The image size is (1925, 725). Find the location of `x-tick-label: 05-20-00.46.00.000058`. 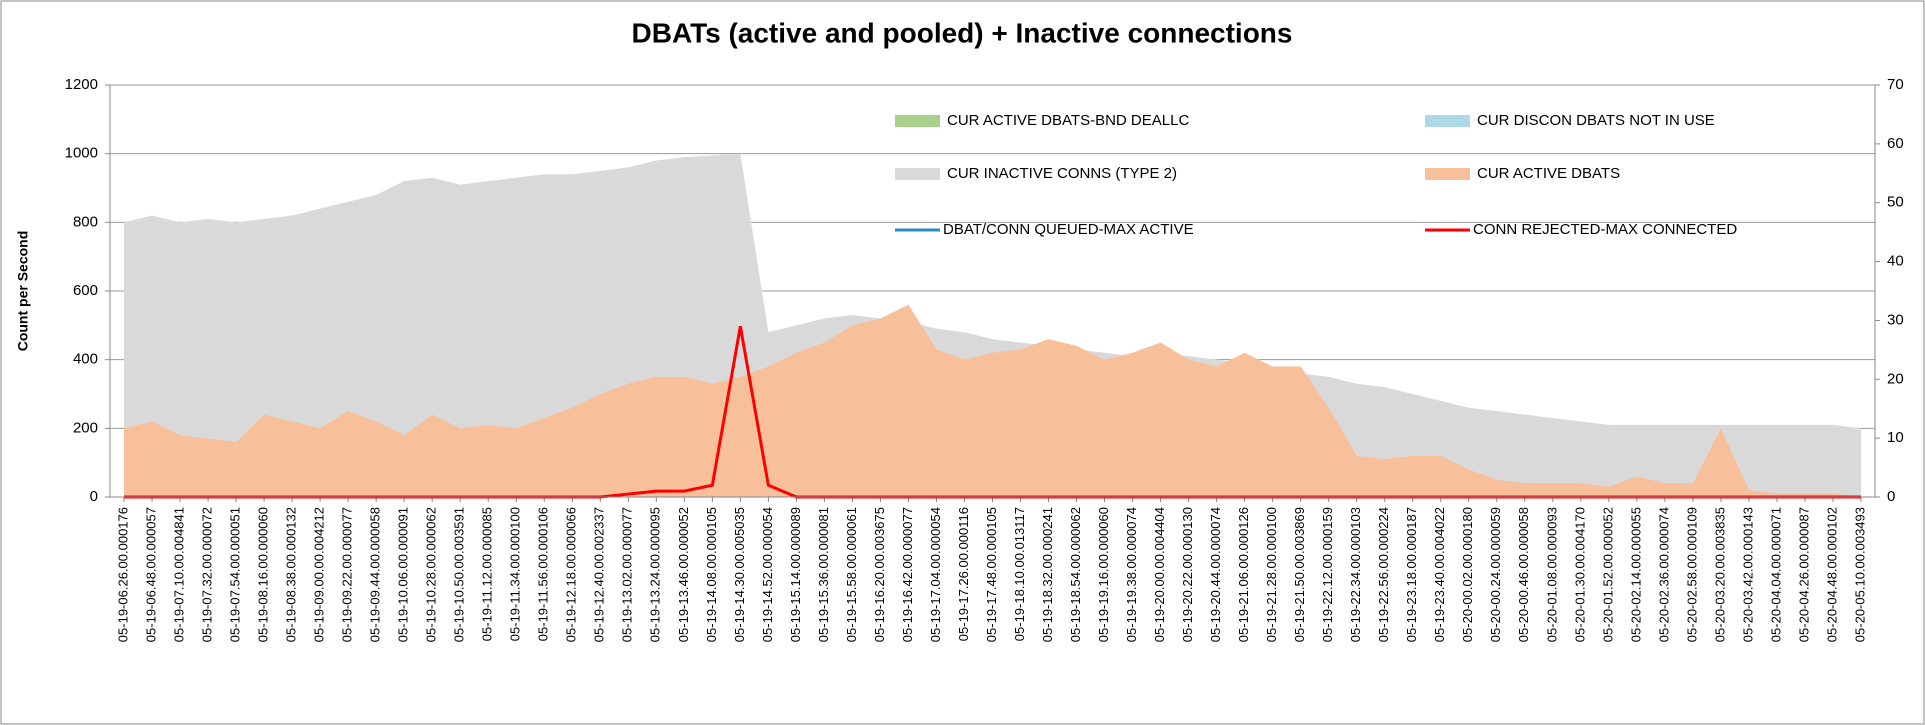

x-tick-label: 05-20-00.46.00.000058 is located at coordinates (1523, 574).